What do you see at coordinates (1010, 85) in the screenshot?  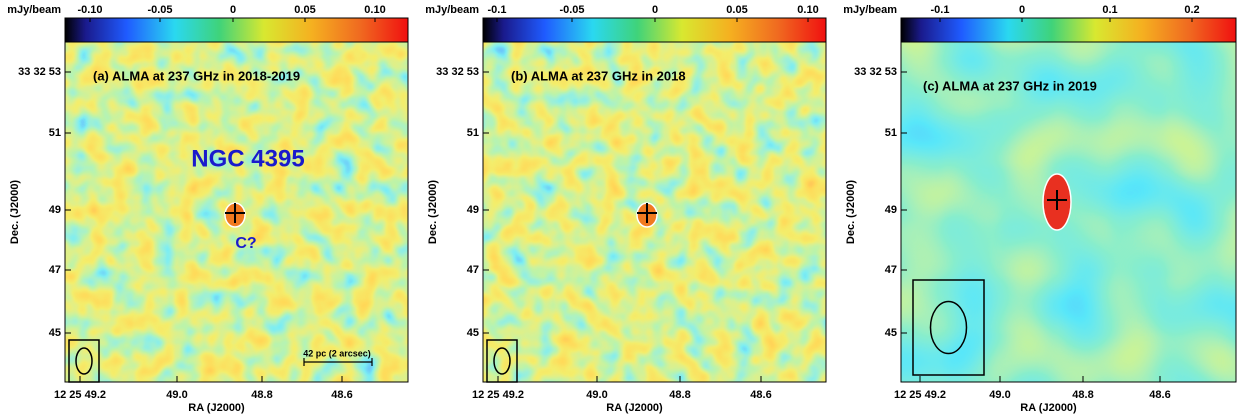 I see `panel-label: (c) ALMA at 237 GHz in 2019` at bounding box center [1010, 85].